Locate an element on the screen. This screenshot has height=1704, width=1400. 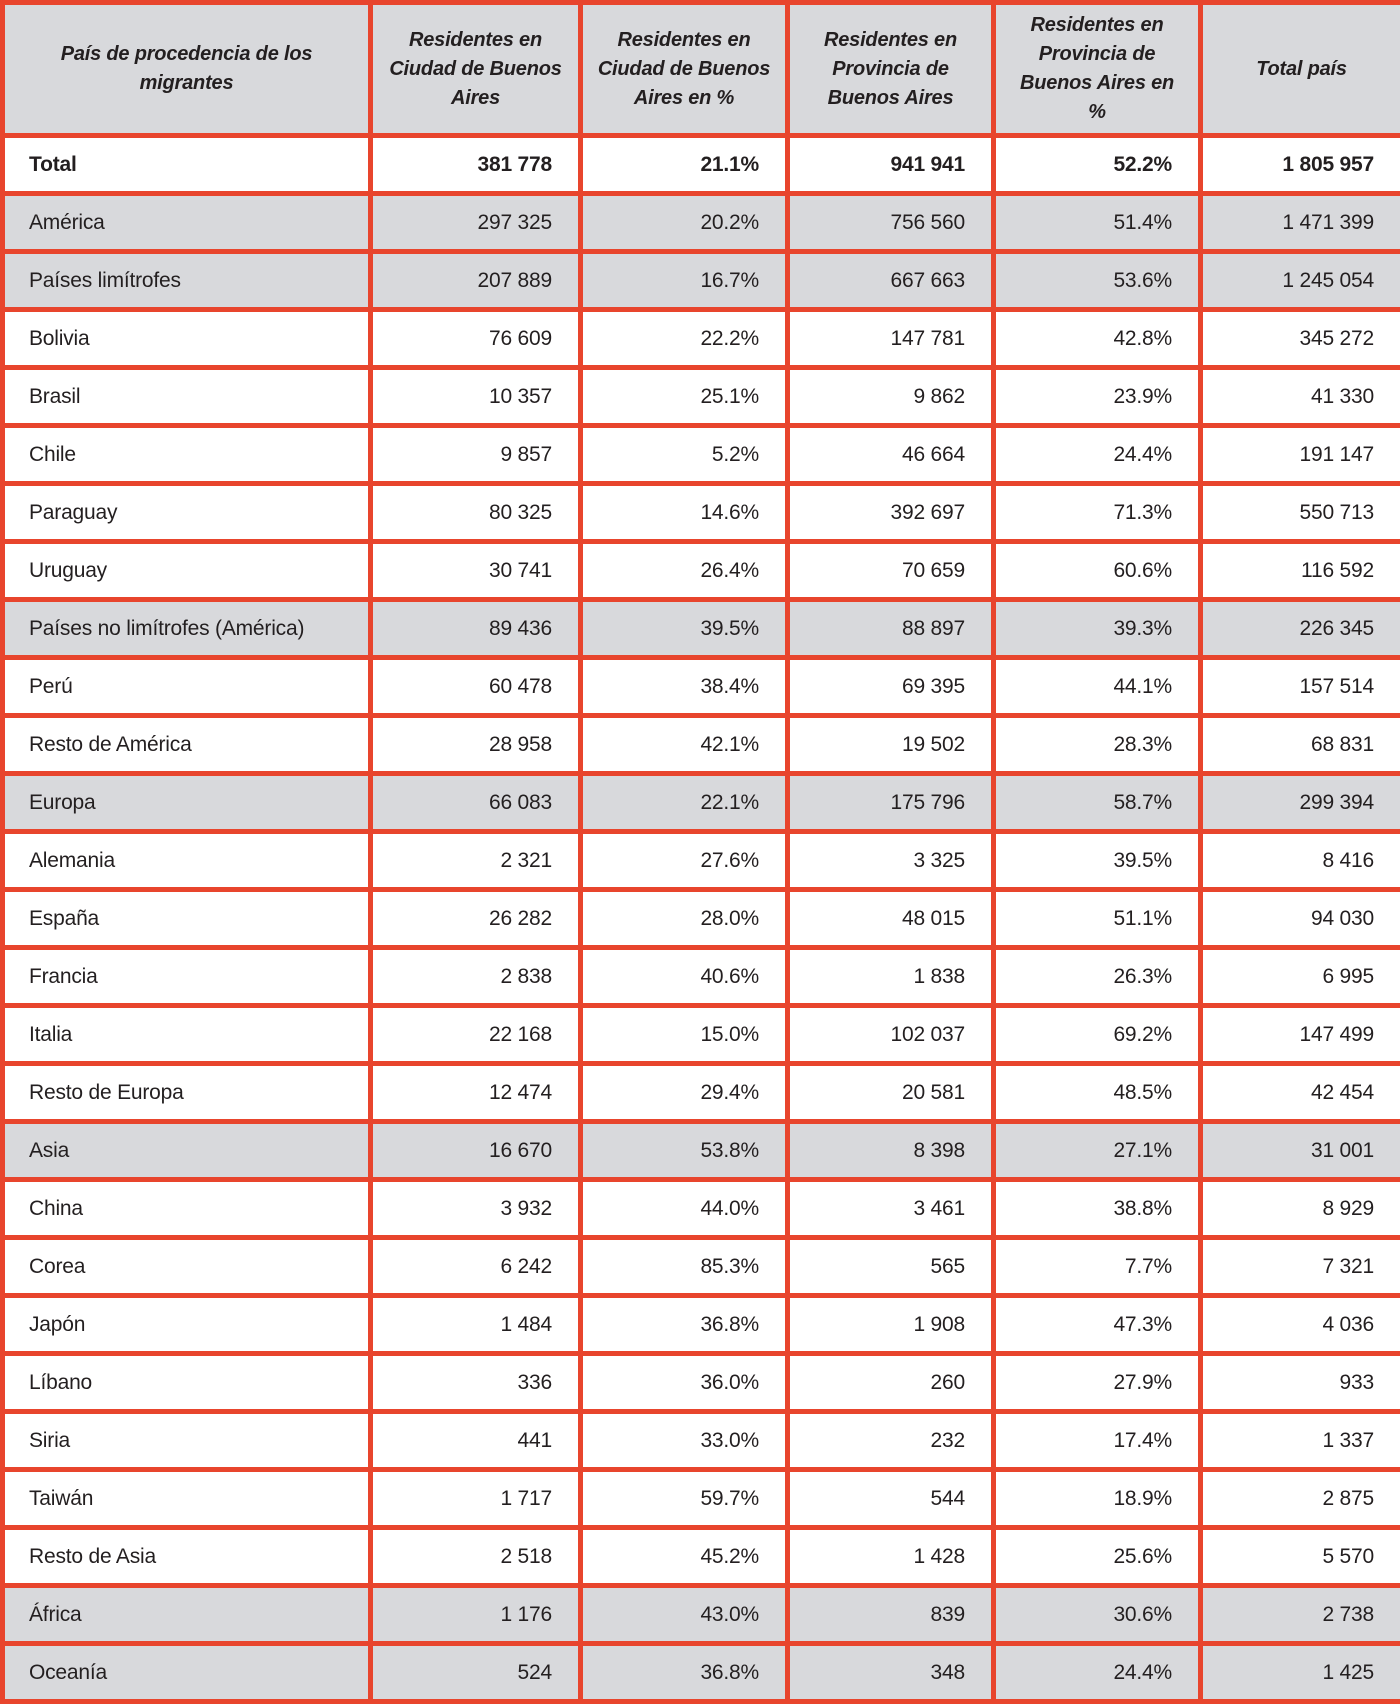
value-cell: 39.3% is located at coordinates (1097, 629).